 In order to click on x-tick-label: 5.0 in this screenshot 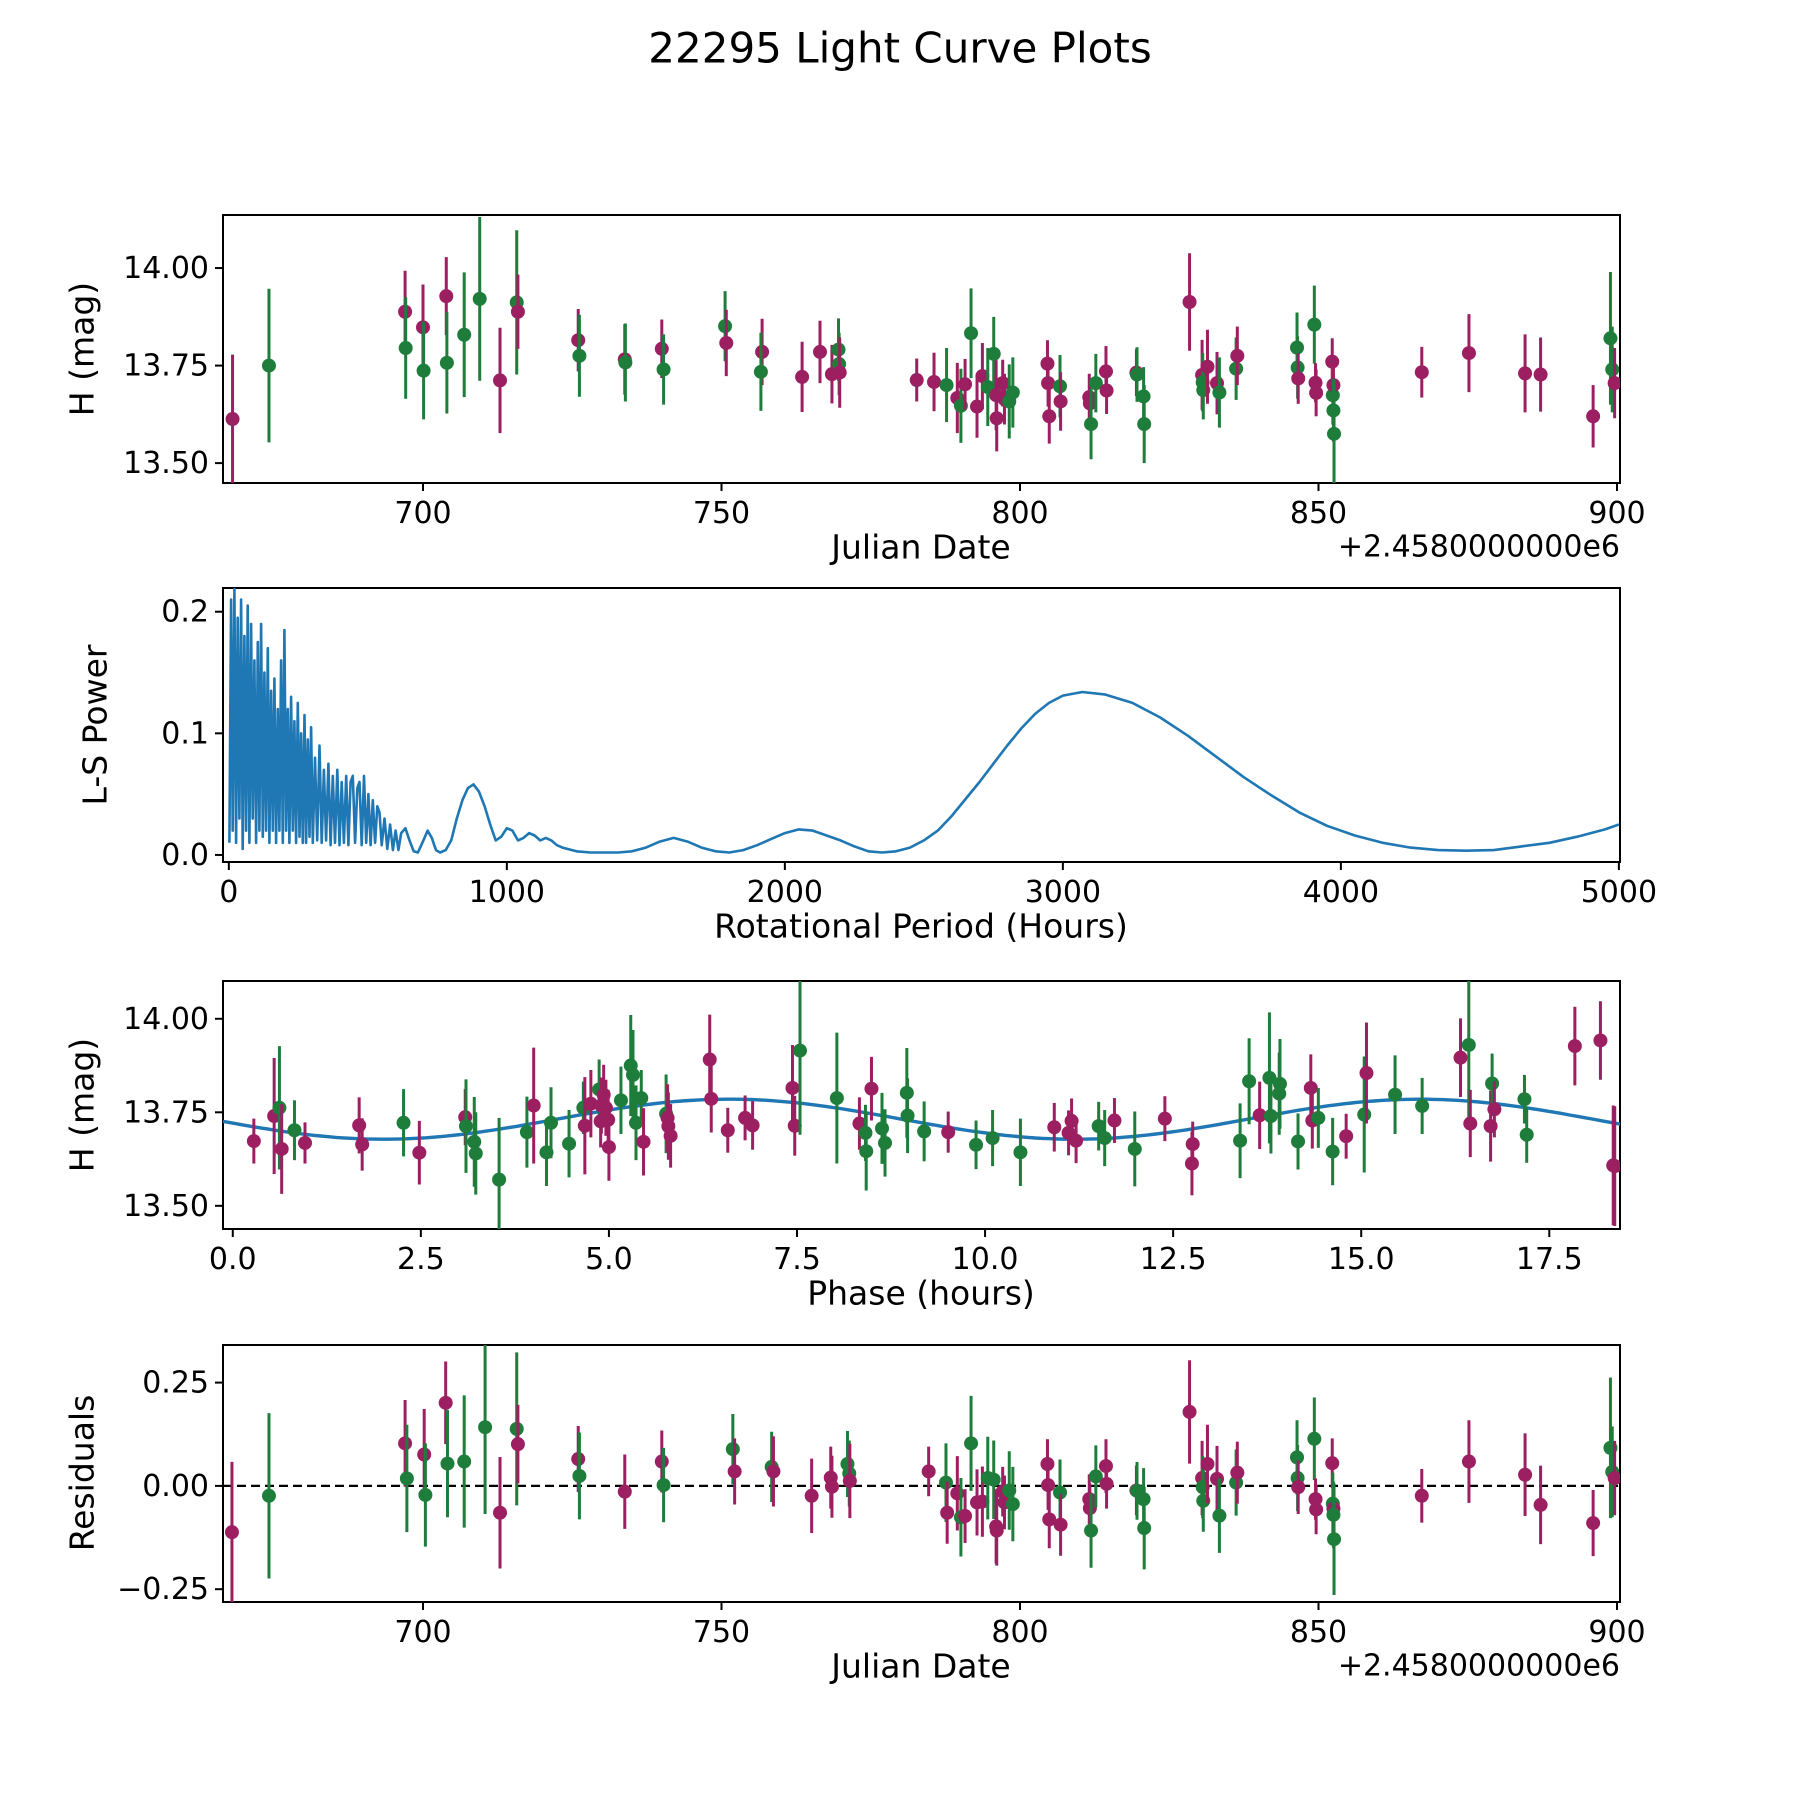, I will do `click(609, 1259)`.